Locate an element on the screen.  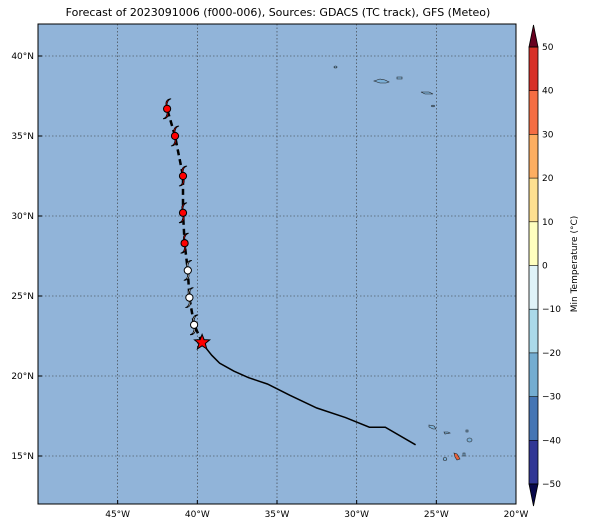
storm-markers is located at coordinates (187, 224).